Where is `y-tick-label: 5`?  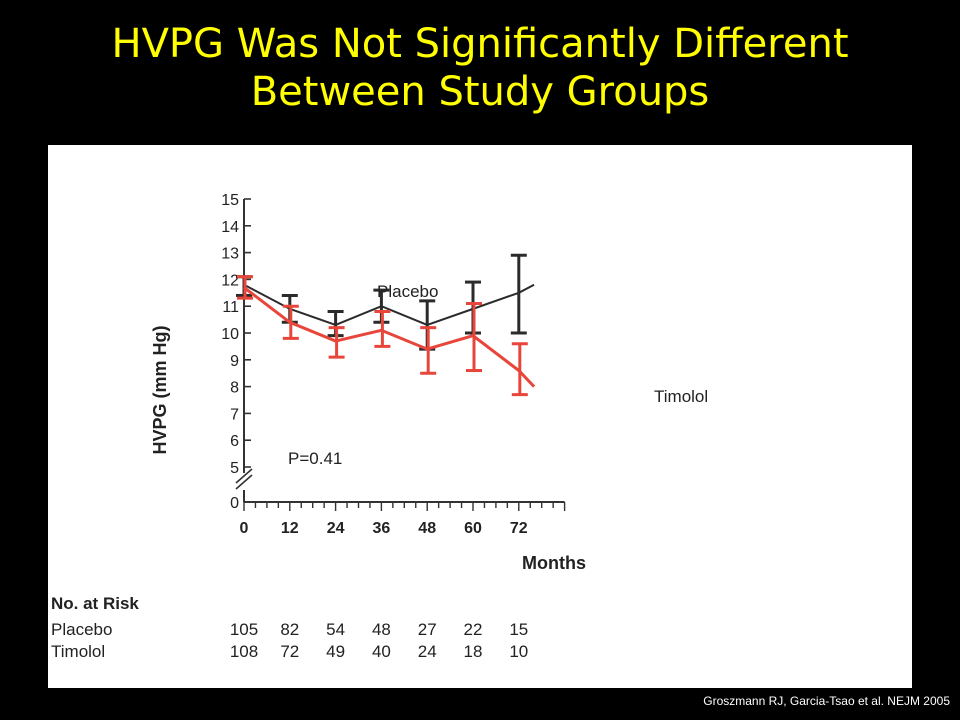
y-tick-label: 5 is located at coordinates (234, 468).